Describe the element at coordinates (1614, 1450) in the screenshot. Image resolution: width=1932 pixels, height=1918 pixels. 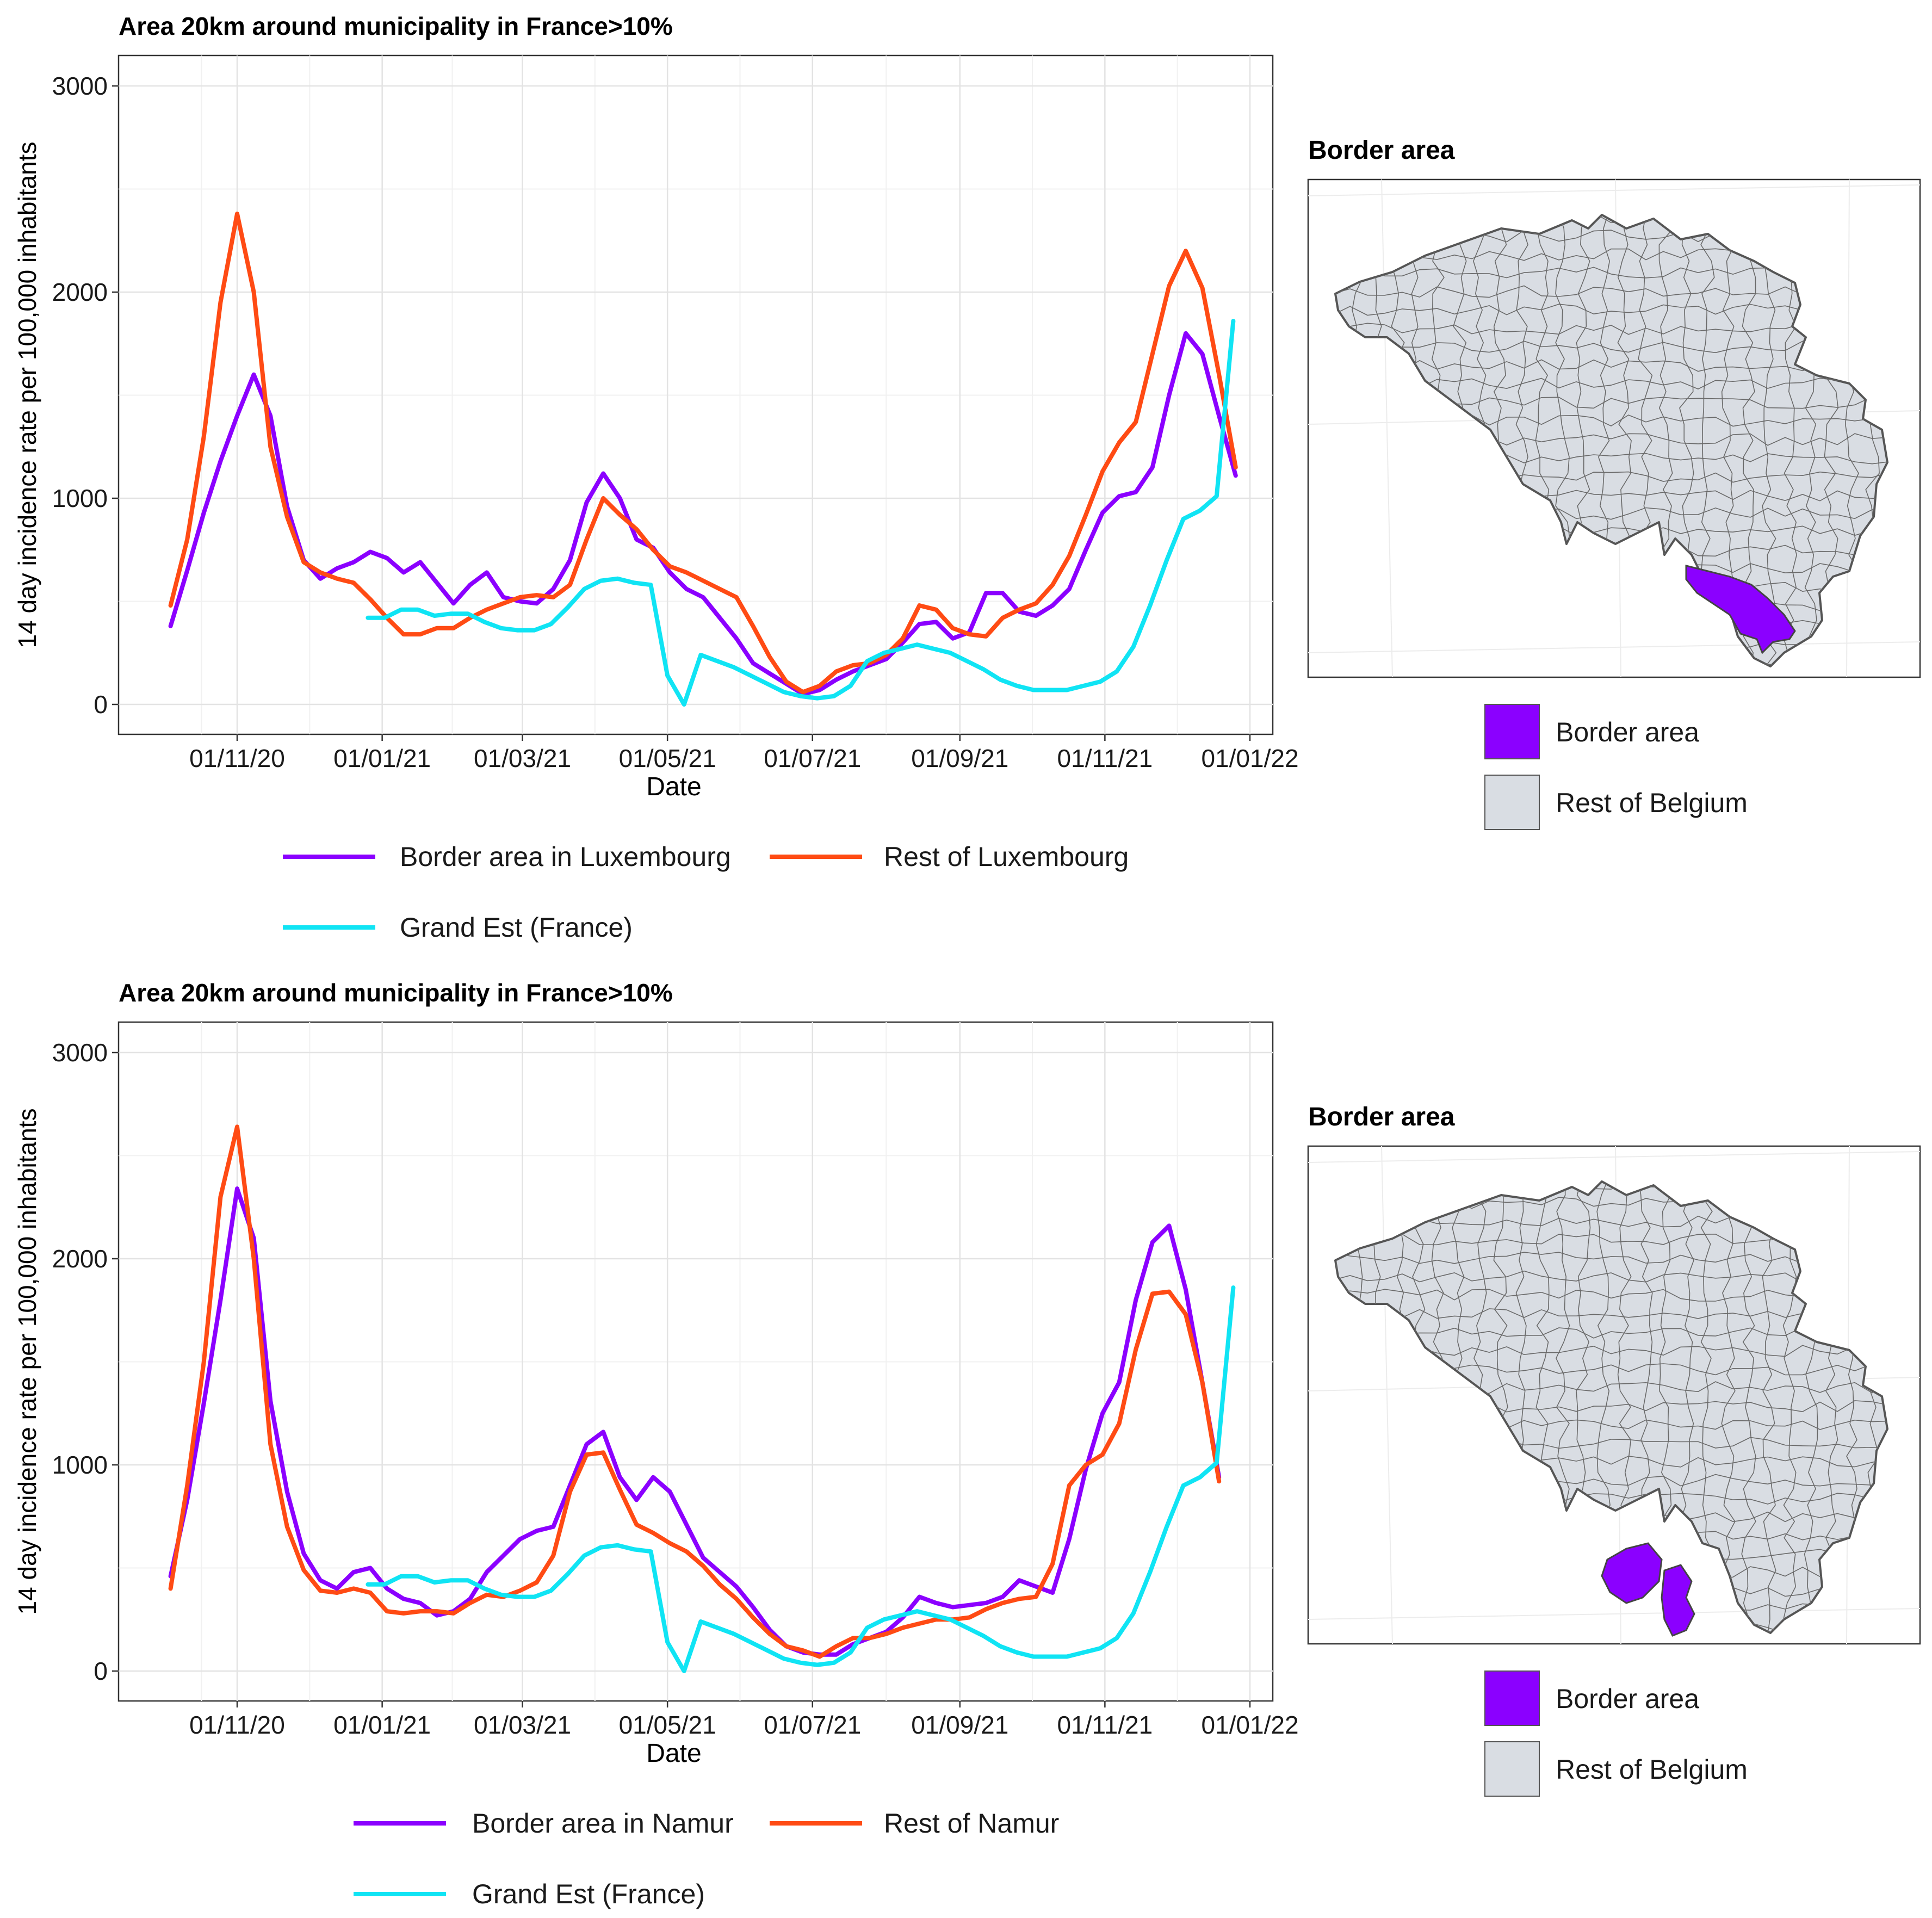
I see `map-2: Border area Border area Rest of Belgium` at that location.